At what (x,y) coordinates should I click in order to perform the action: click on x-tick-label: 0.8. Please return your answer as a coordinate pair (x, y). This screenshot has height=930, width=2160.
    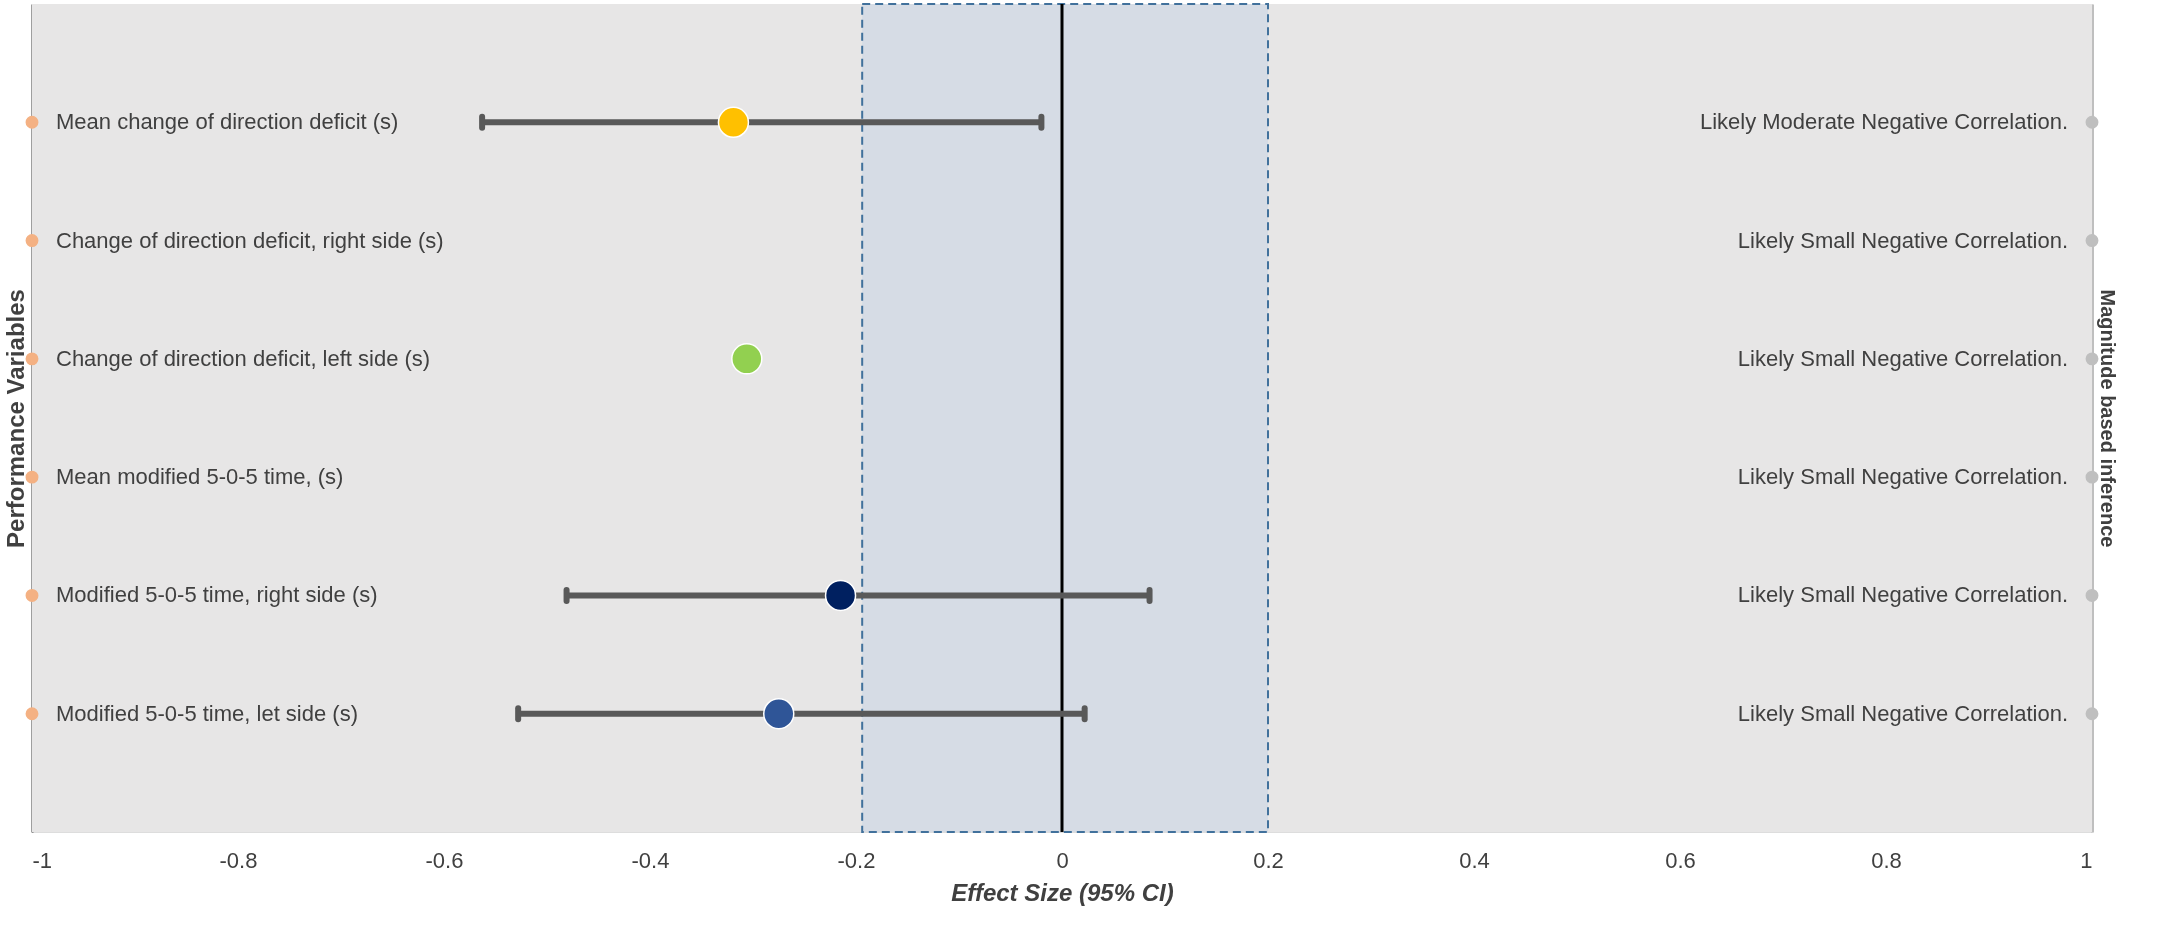
    Looking at the image, I should click on (1886, 860).